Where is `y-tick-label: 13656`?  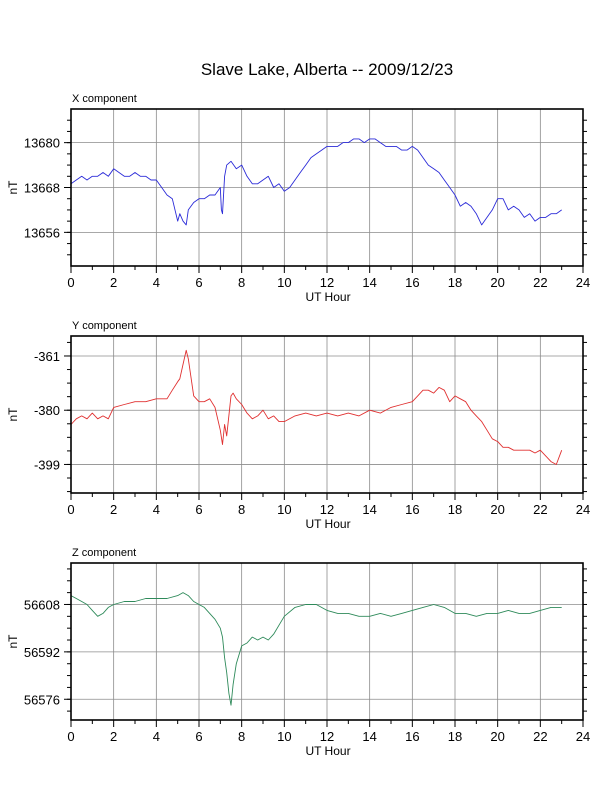
y-tick-label: 13656 is located at coordinates (42, 232).